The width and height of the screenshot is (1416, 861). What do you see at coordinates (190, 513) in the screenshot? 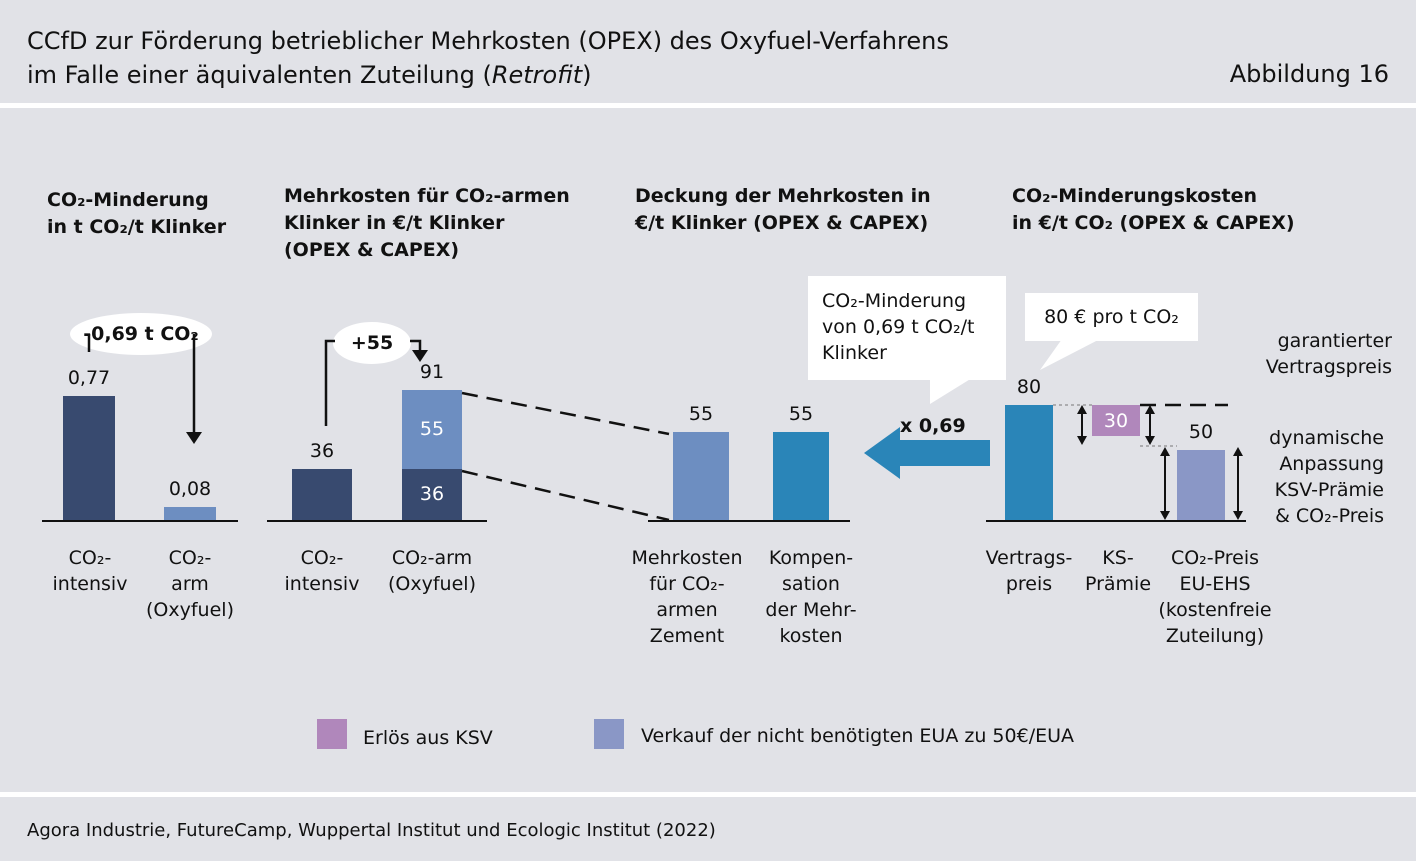
I see `bar-co2-arm-reduction` at bounding box center [190, 513].